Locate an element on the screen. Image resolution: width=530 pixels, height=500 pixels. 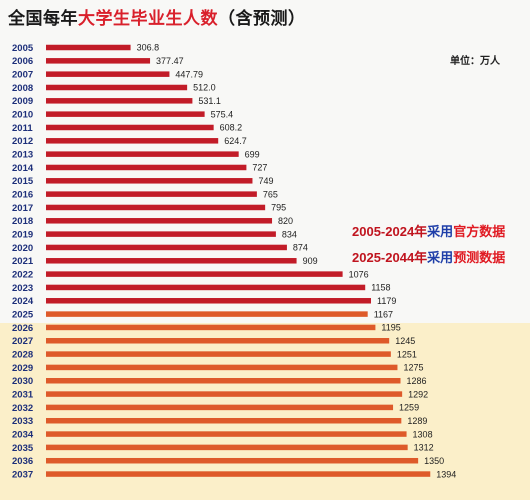
year-label: 2021 is located at coordinates (23, 261).